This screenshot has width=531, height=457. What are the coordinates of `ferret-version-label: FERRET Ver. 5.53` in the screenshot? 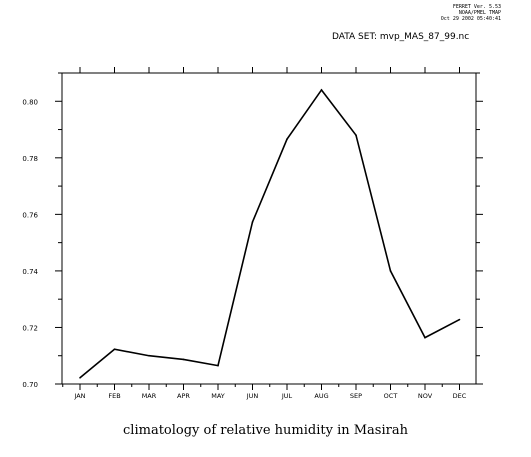 It's located at (476, 7).